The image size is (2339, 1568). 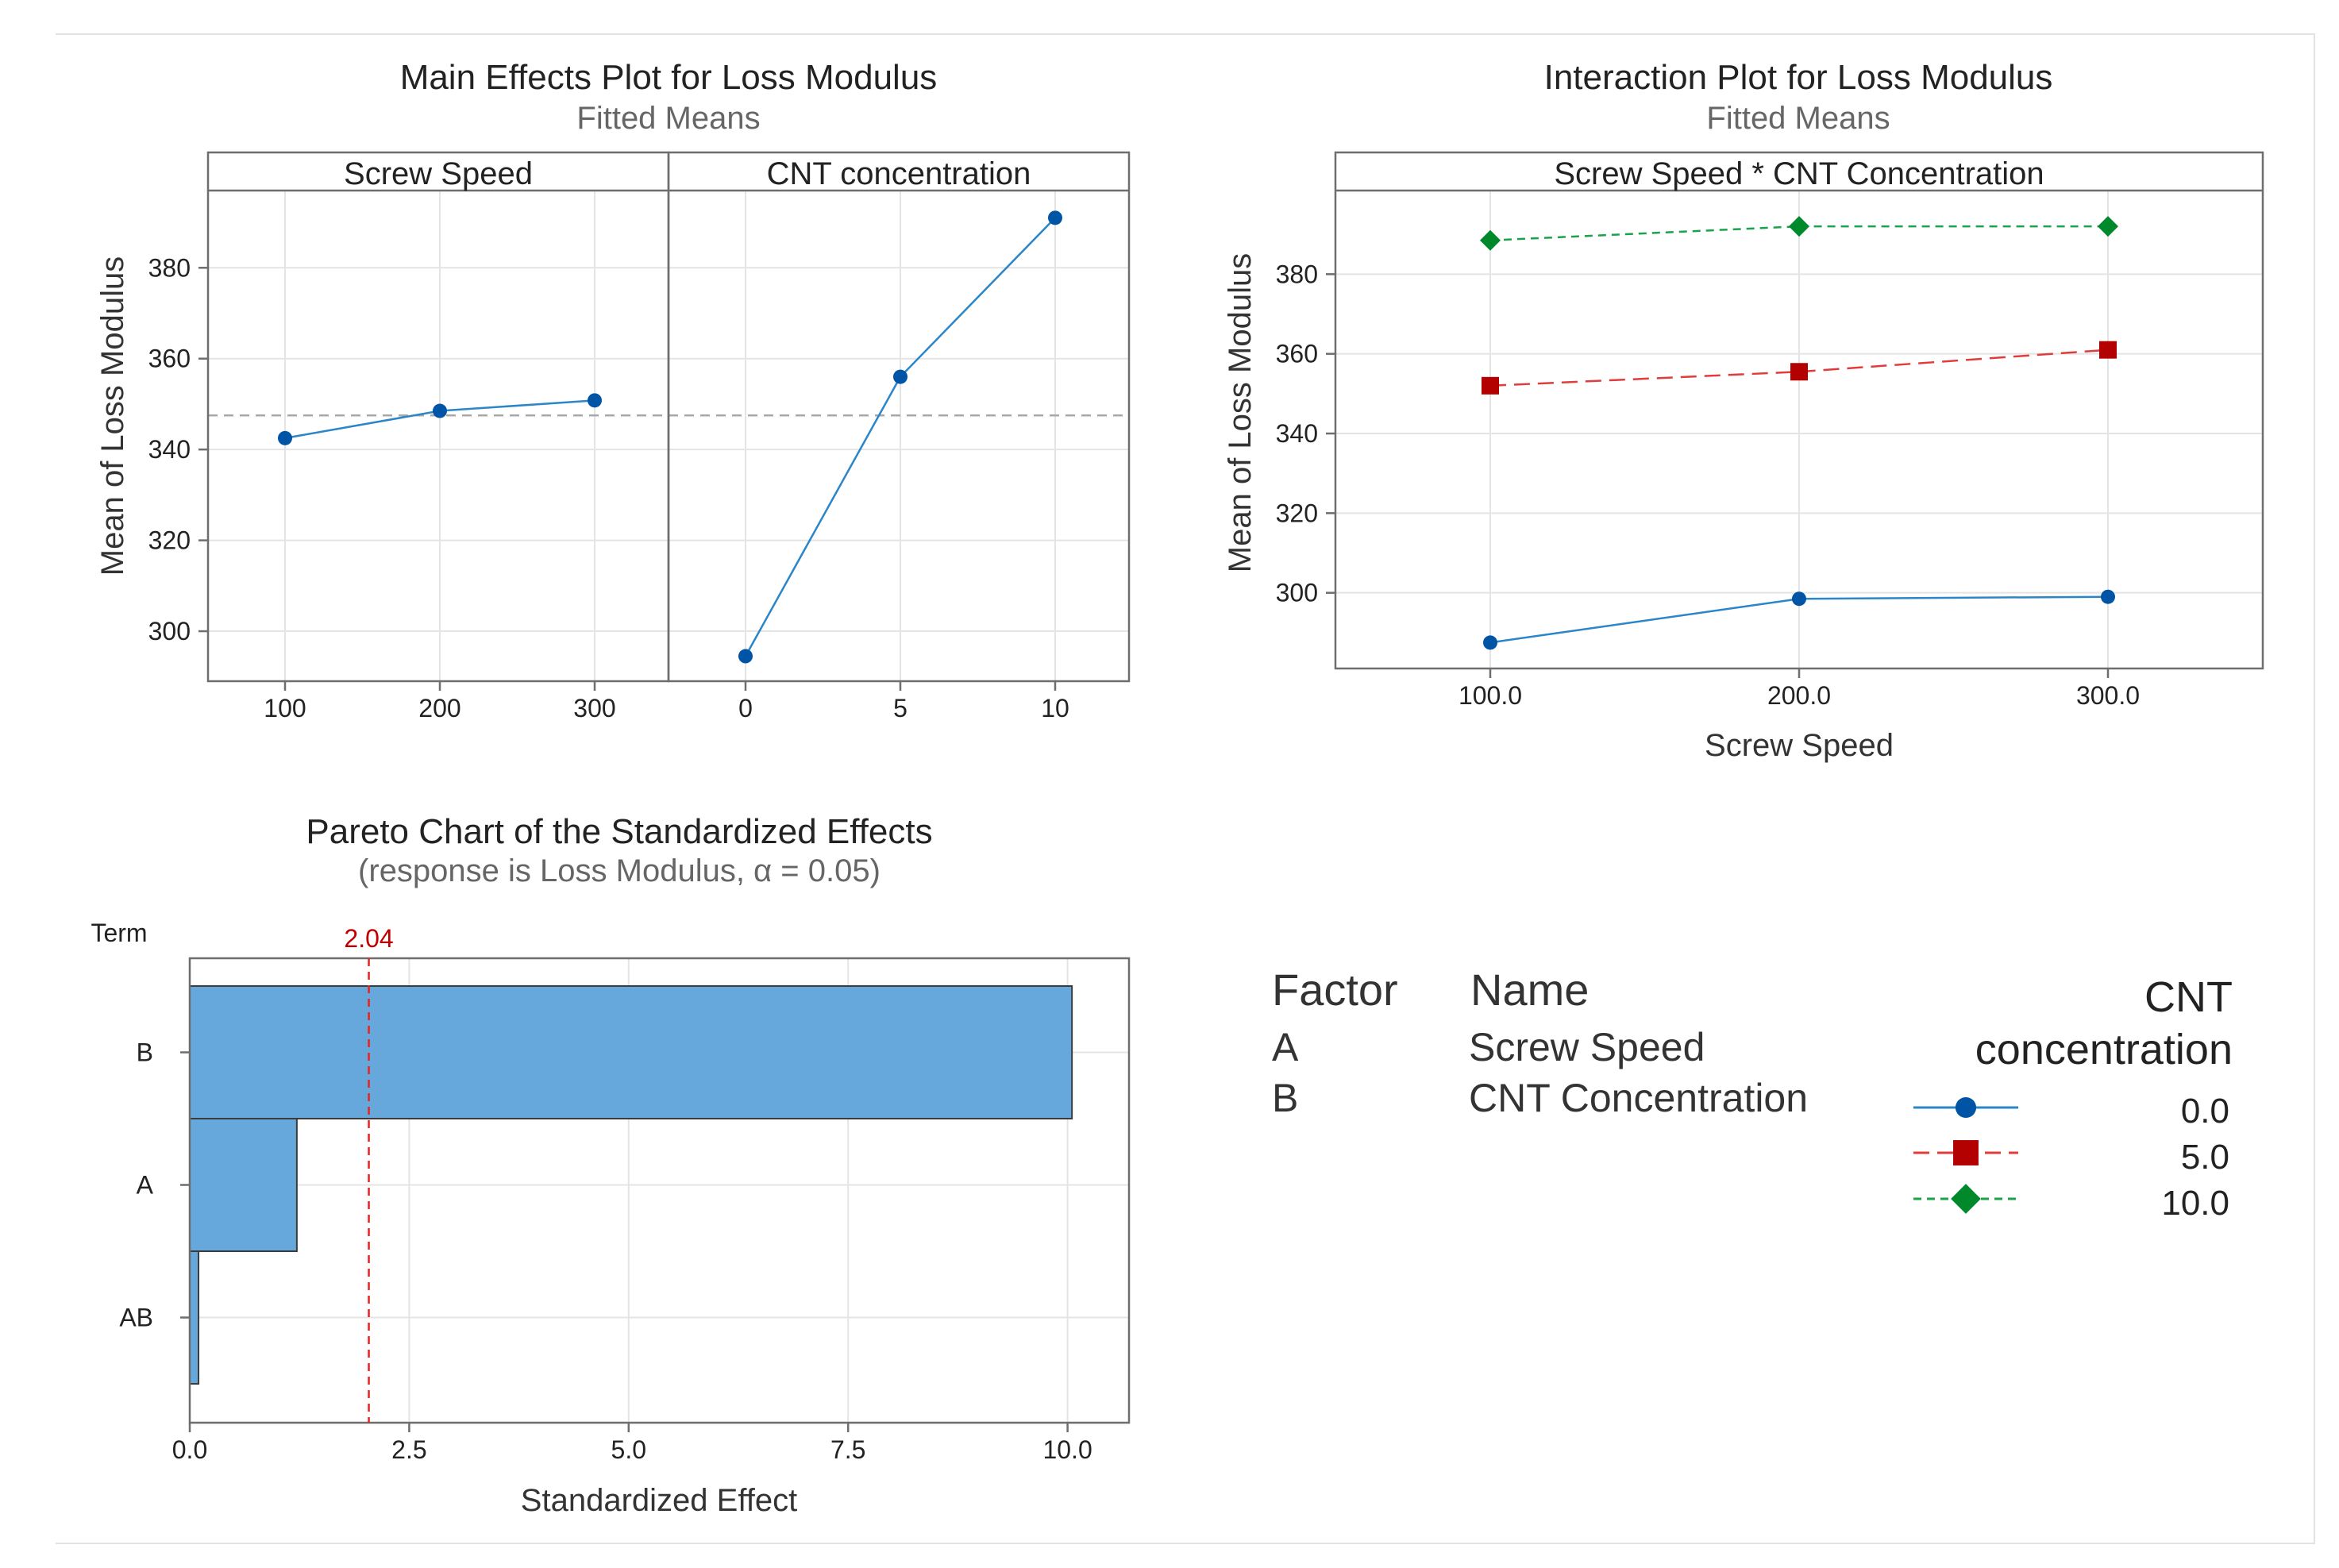 What do you see at coordinates (1490, 385) in the screenshot?
I see `interaction-point-cnt-5.0-0` at bounding box center [1490, 385].